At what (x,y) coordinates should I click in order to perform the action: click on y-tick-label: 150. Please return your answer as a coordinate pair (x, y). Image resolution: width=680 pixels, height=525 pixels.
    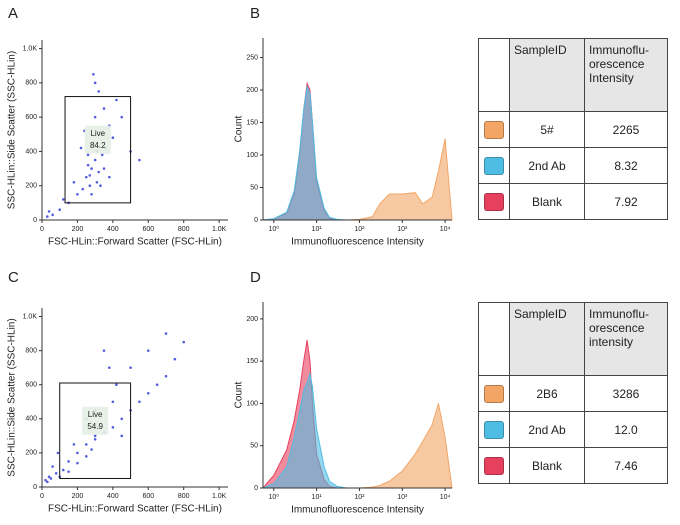
    Looking at the image, I should click on (252, 122).